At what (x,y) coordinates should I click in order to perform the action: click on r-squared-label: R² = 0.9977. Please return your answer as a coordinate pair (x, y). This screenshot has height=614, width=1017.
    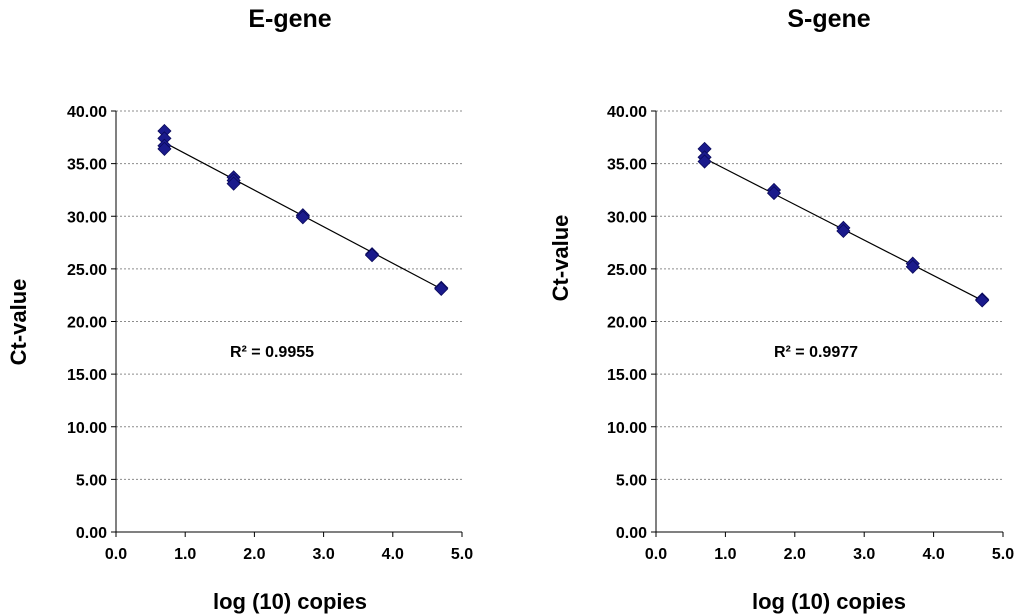
    Looking at the image, I should click on (816, 352).